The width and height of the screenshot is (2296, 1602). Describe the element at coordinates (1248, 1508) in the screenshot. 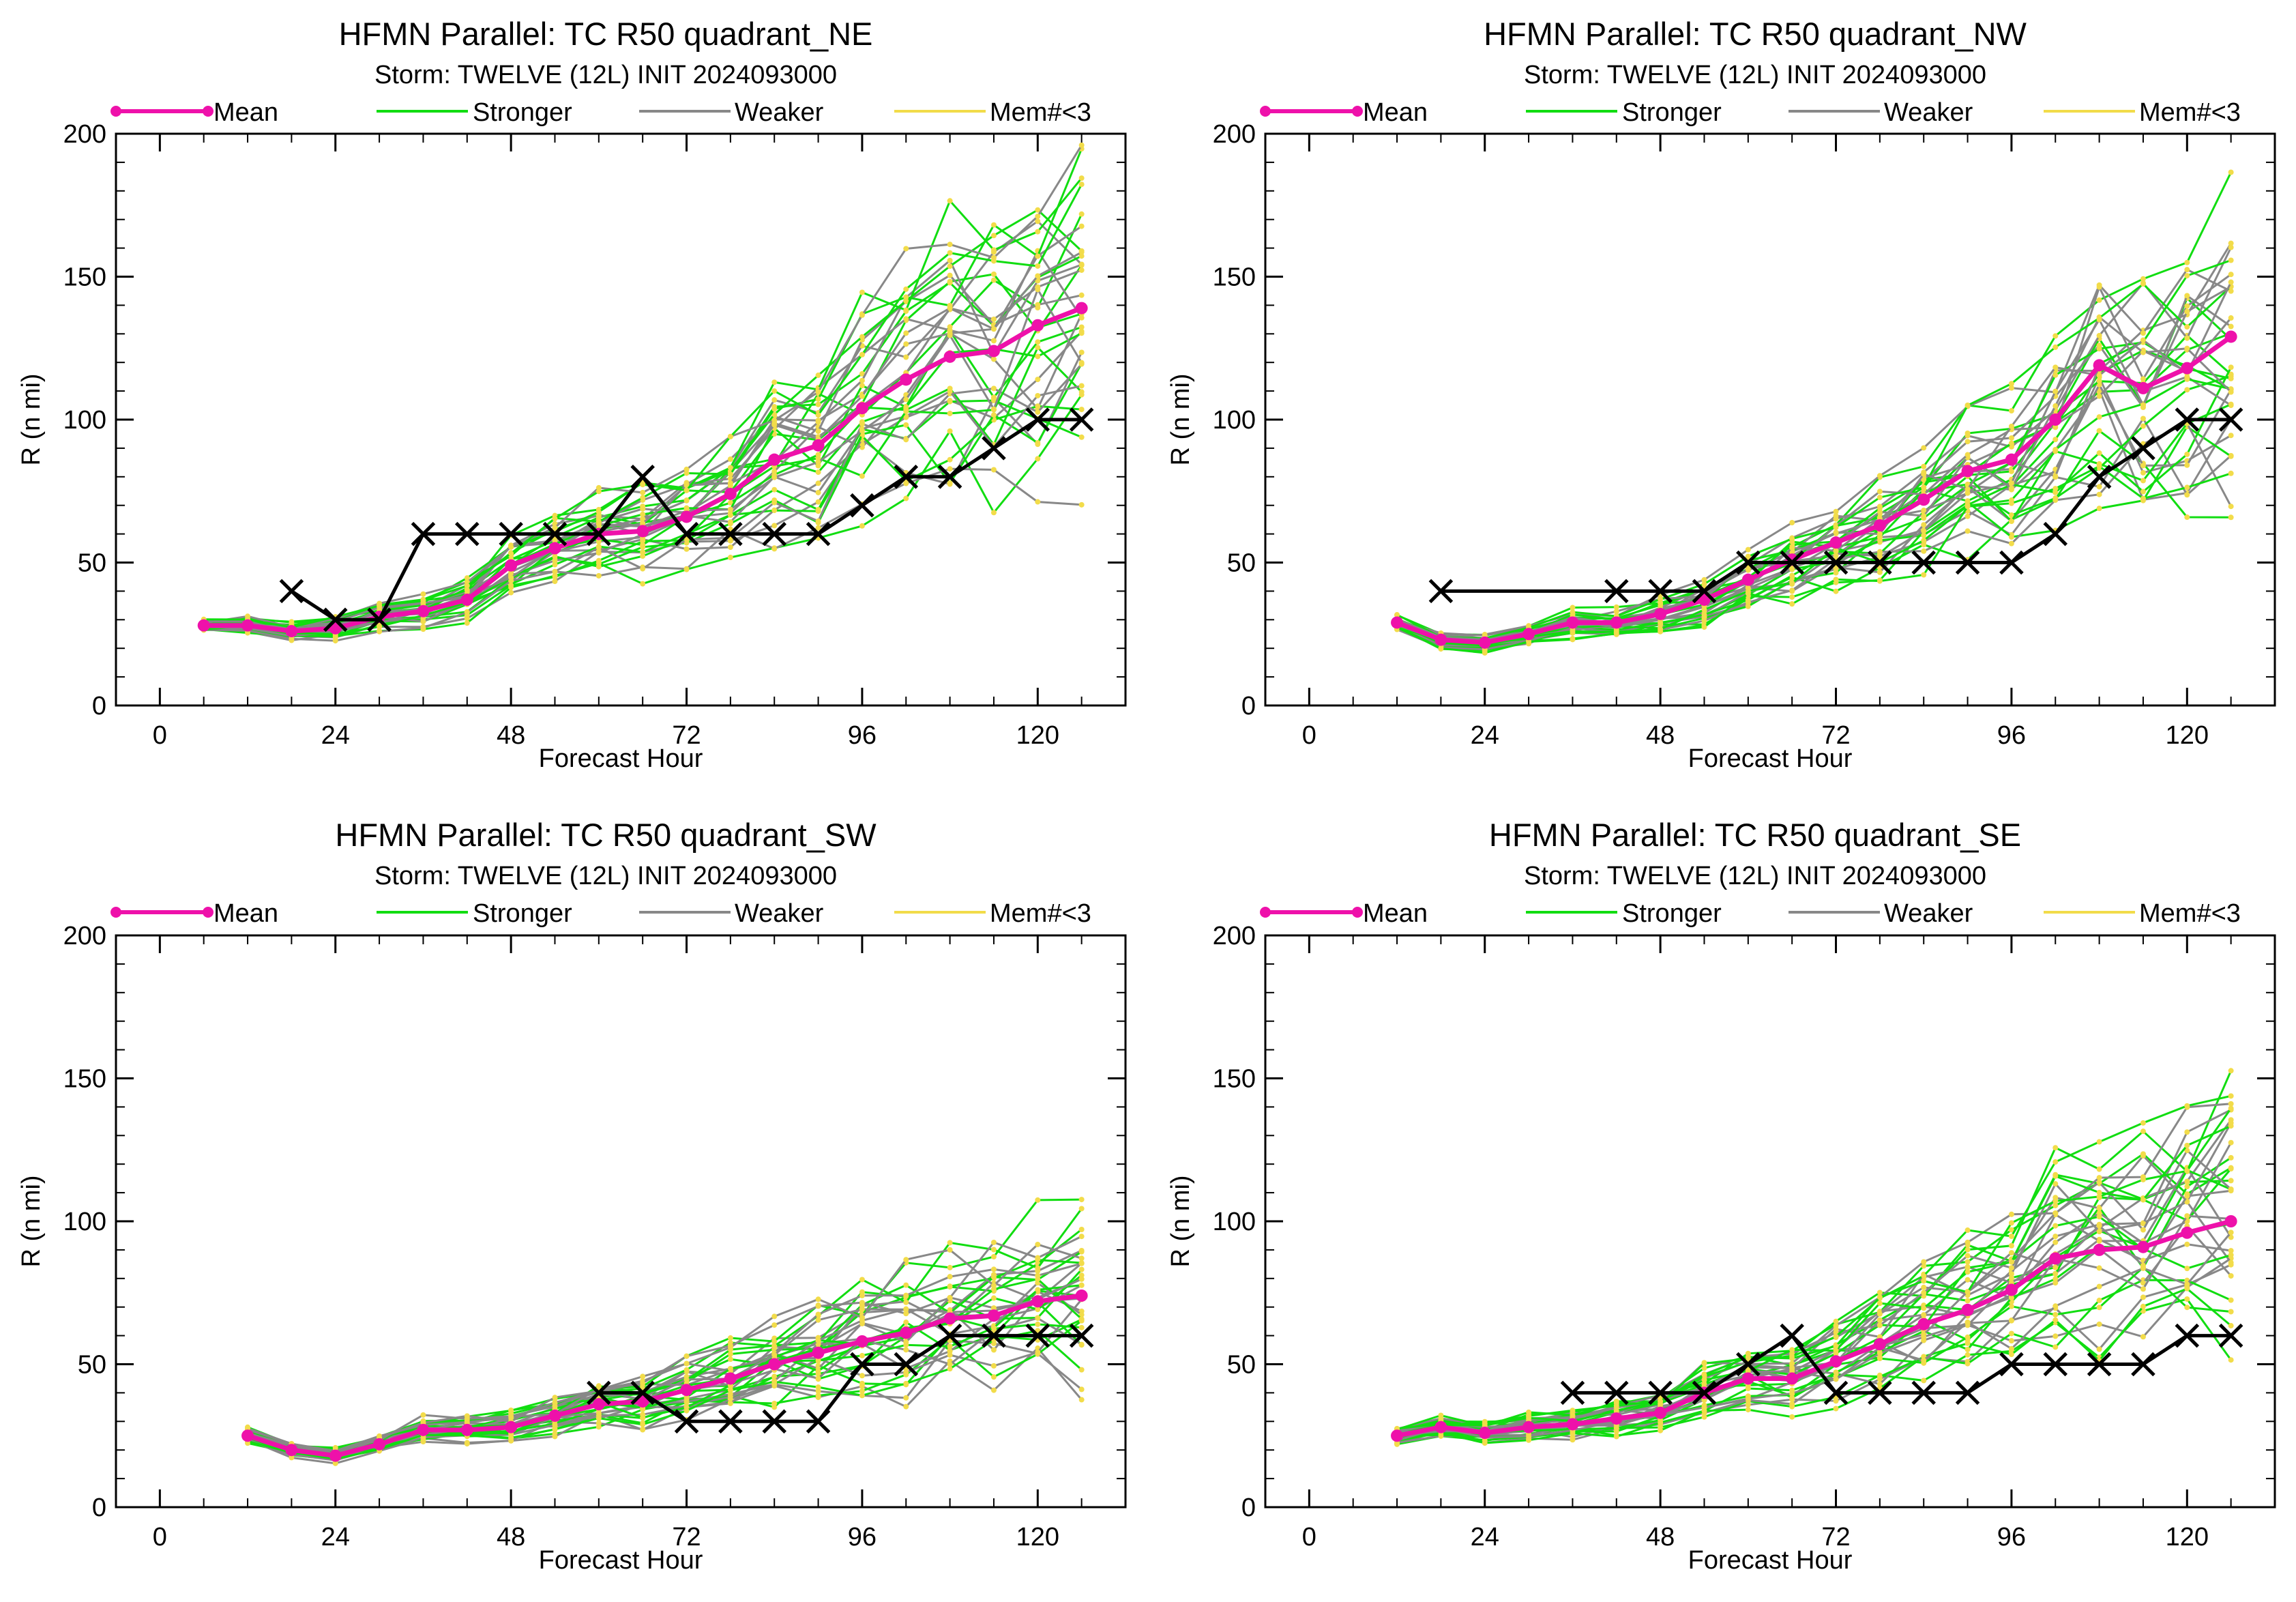

I see `y-tick-label: 0` at that location.